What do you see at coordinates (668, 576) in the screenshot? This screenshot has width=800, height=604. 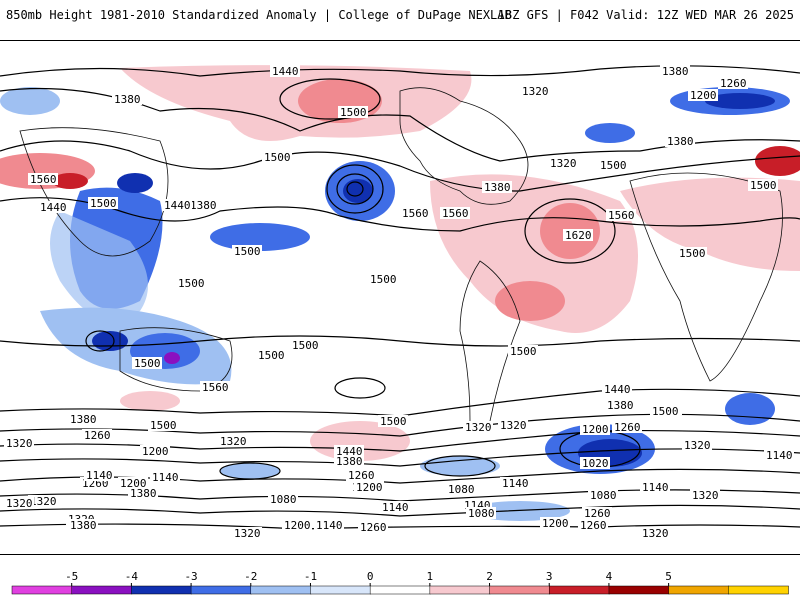 I see `legend-tick-label: 5` at bounding box center [668, 576].